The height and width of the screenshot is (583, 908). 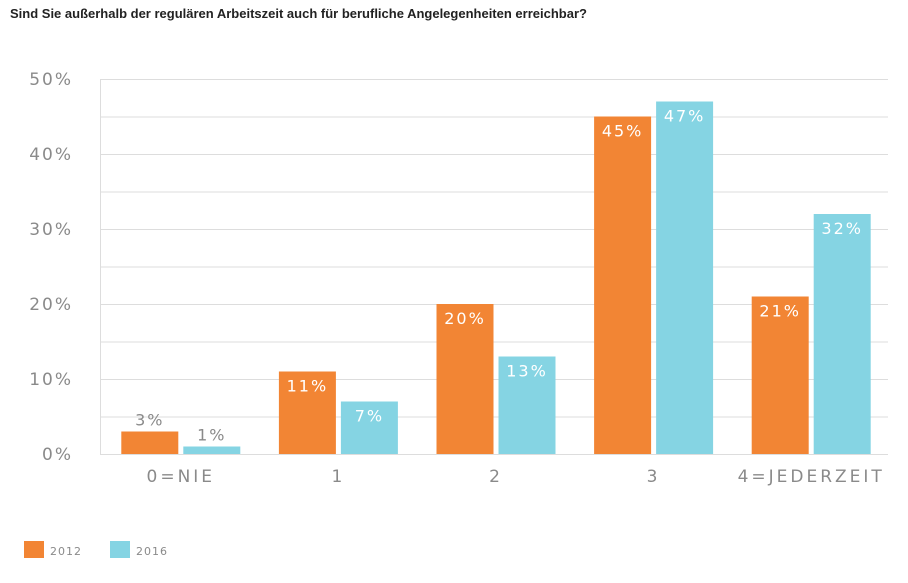 I want to click on data-label: 32%, so click(x=842, y=228).